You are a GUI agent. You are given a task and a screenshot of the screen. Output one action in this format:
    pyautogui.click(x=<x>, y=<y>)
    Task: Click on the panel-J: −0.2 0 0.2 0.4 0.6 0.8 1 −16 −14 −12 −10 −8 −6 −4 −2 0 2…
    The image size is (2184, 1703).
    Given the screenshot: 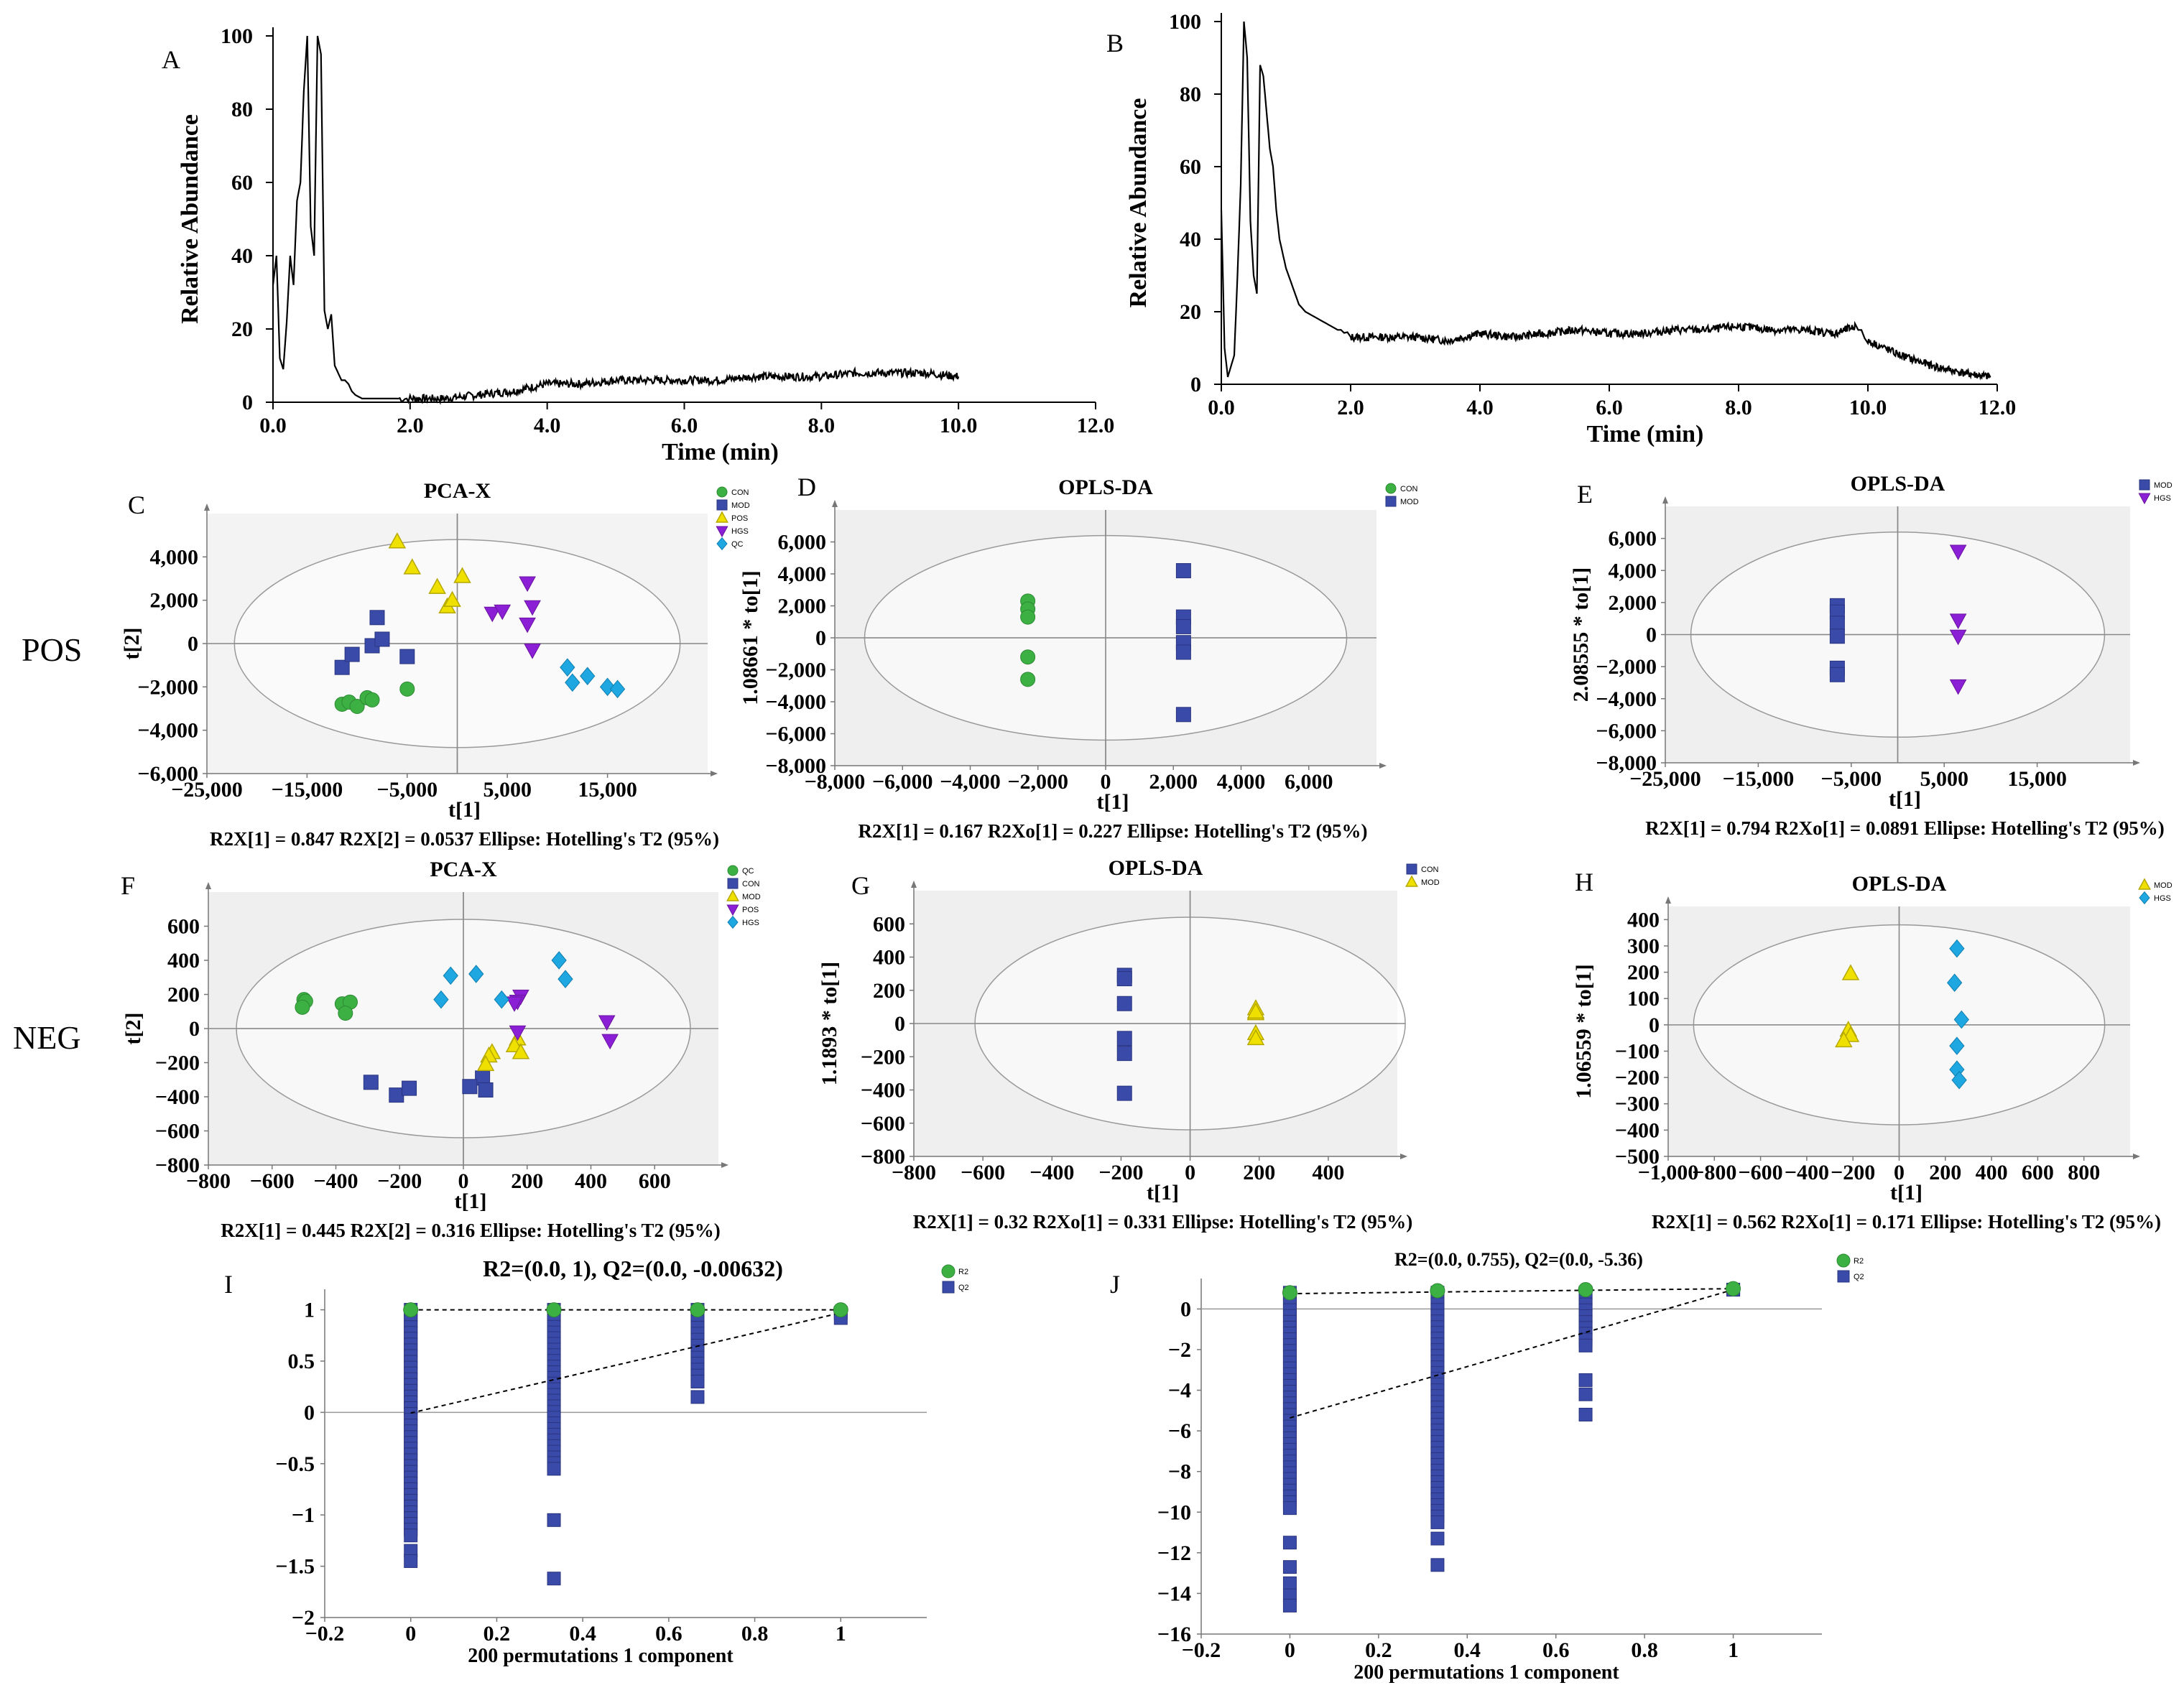 What is the action you would take?
    pyautogui.click(x=1510, y=1466)
    